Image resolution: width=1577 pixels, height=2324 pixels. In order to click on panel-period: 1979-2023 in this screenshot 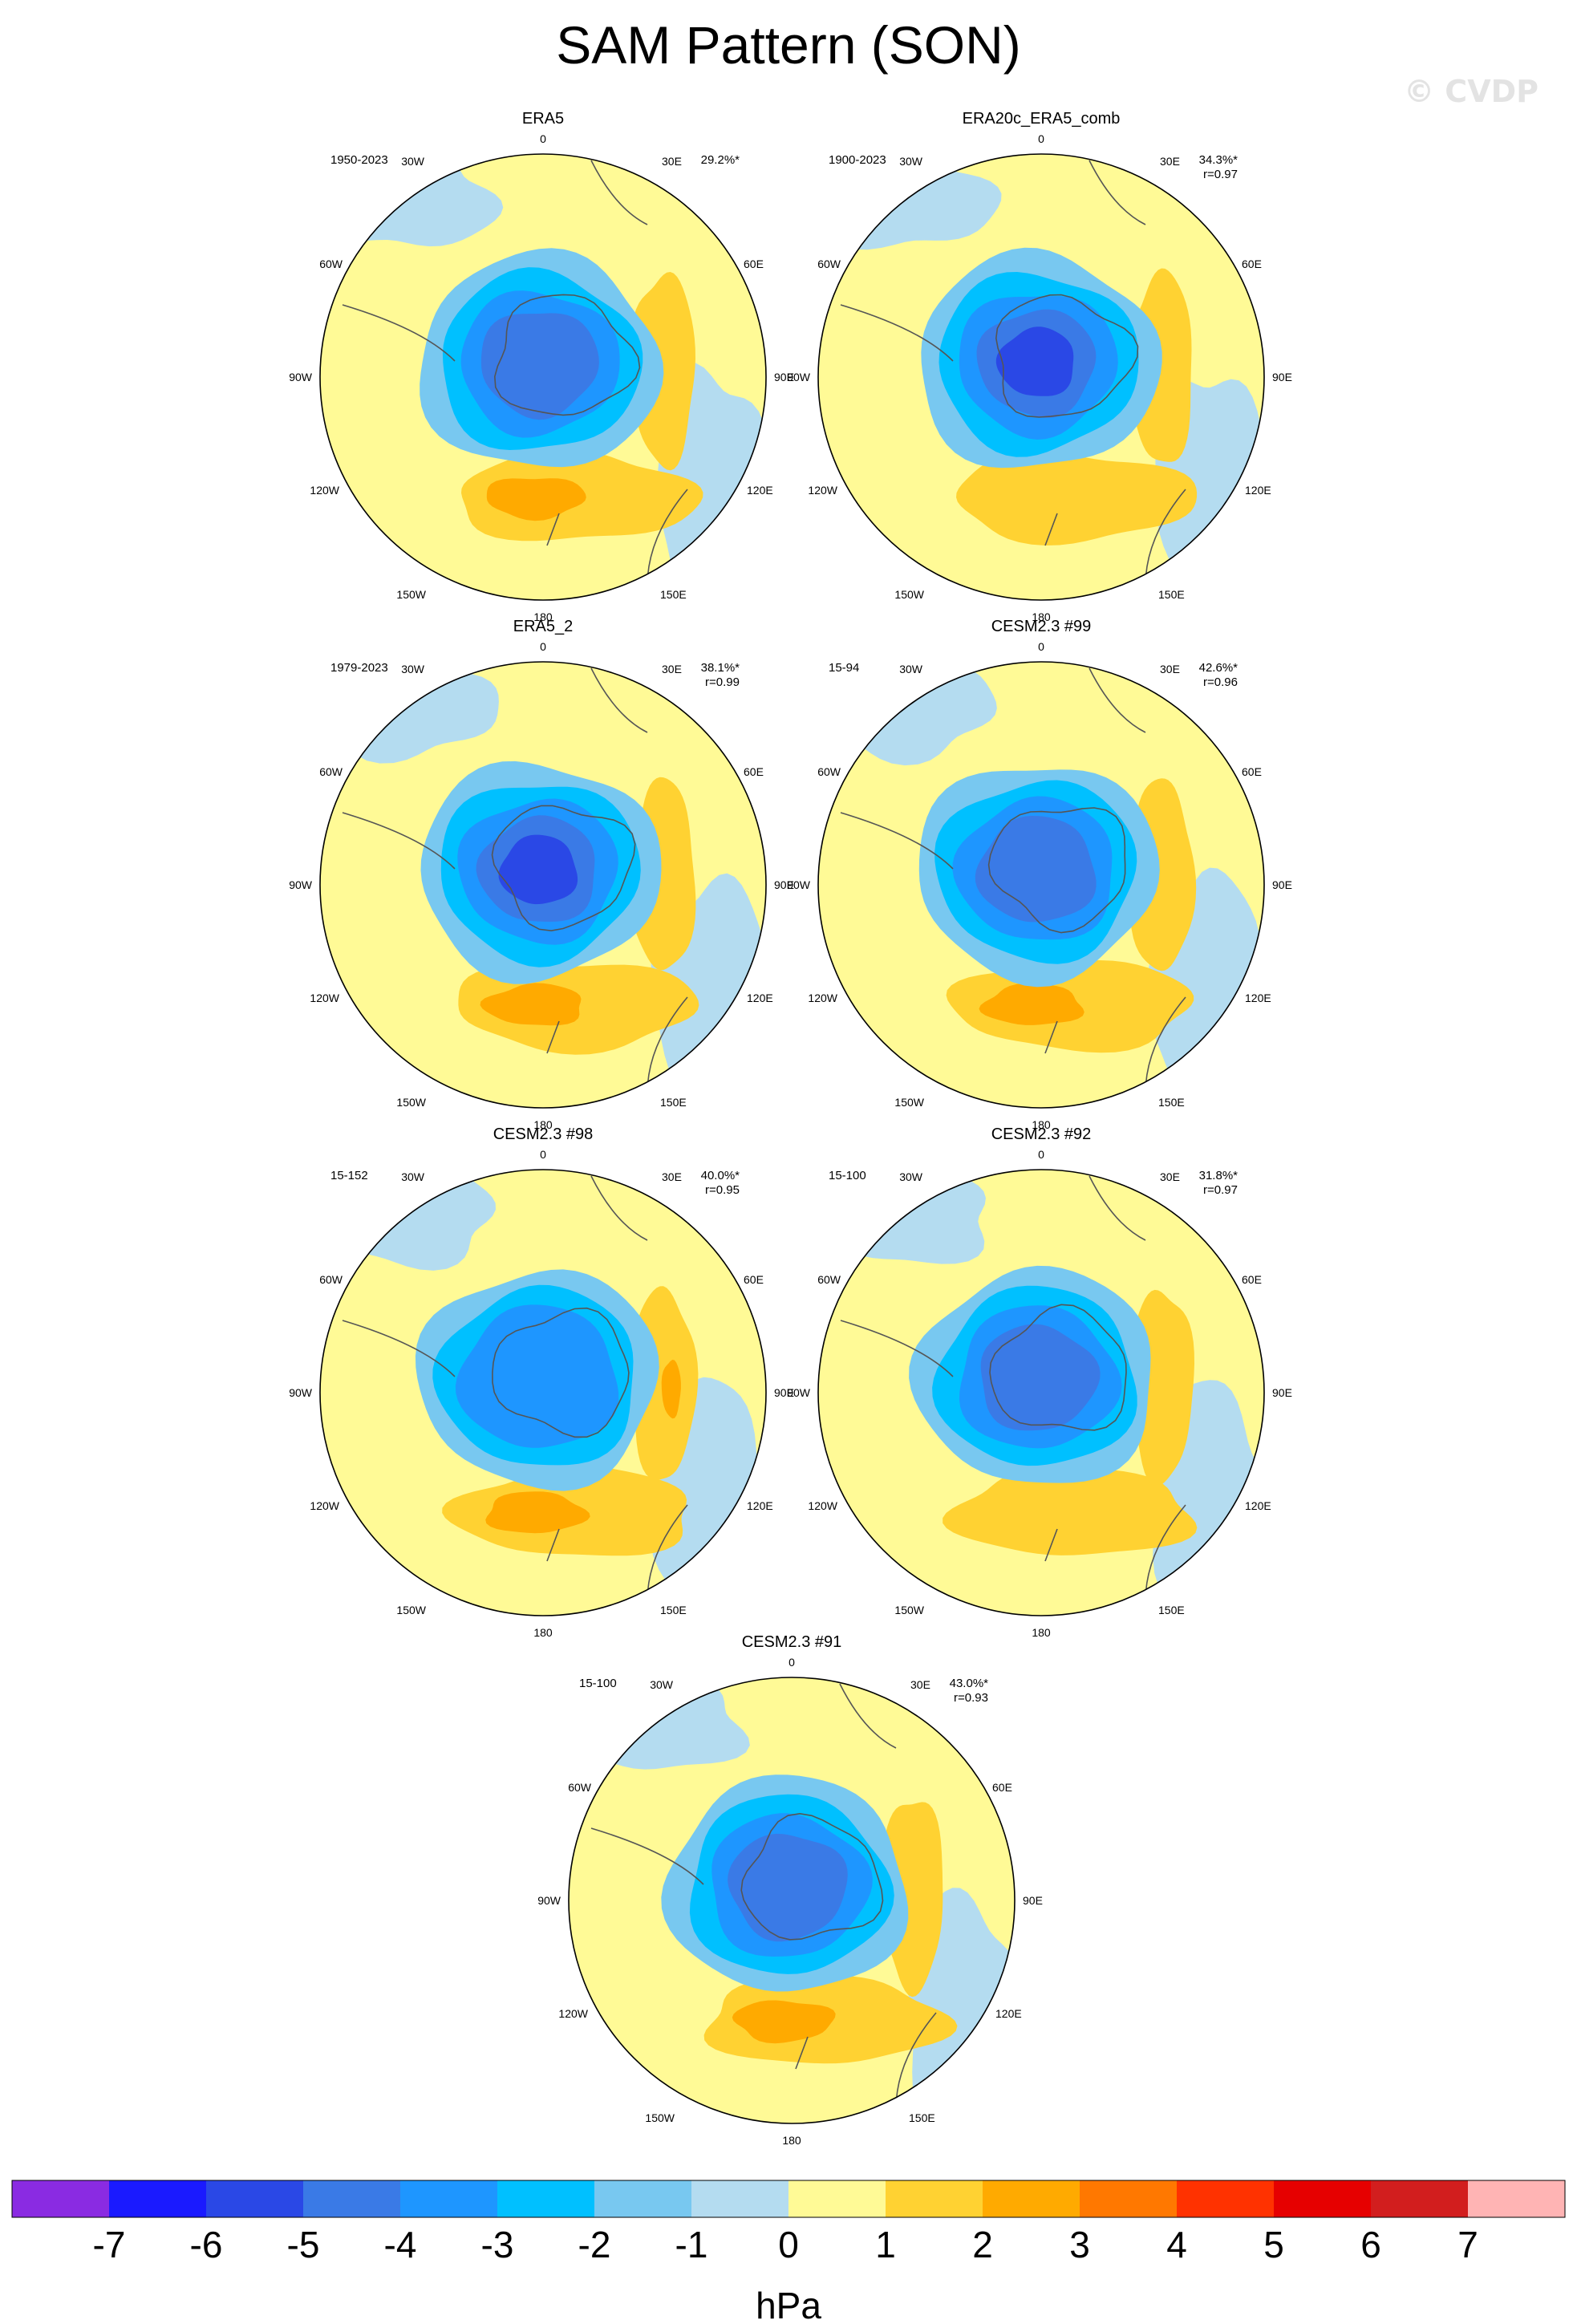, I will do `click(359, 668)`.